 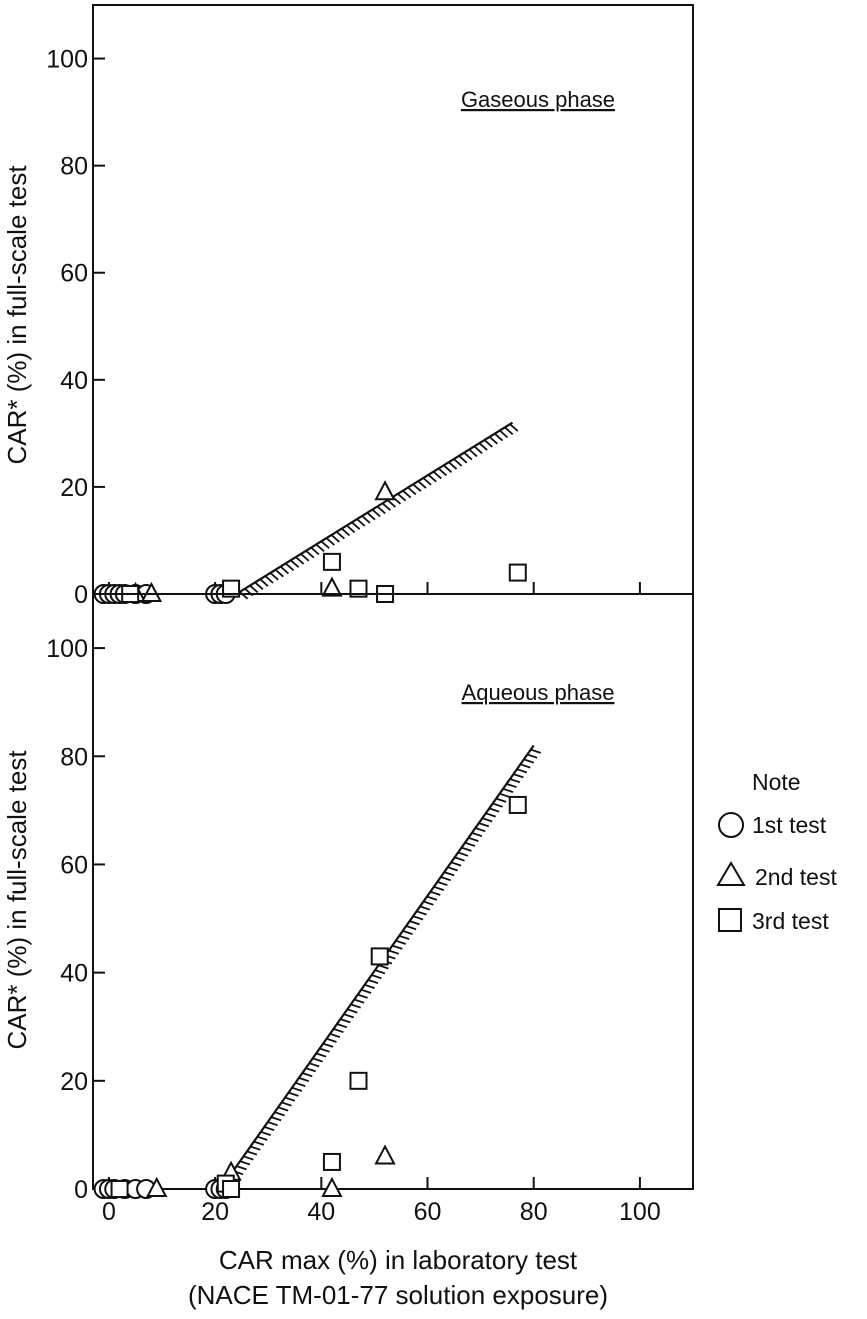 What do you see at coordinates (538, 99) in the screenshot?
I see `gaseous-phase-title: Gaseous phase` at bounding box center [538, 99].